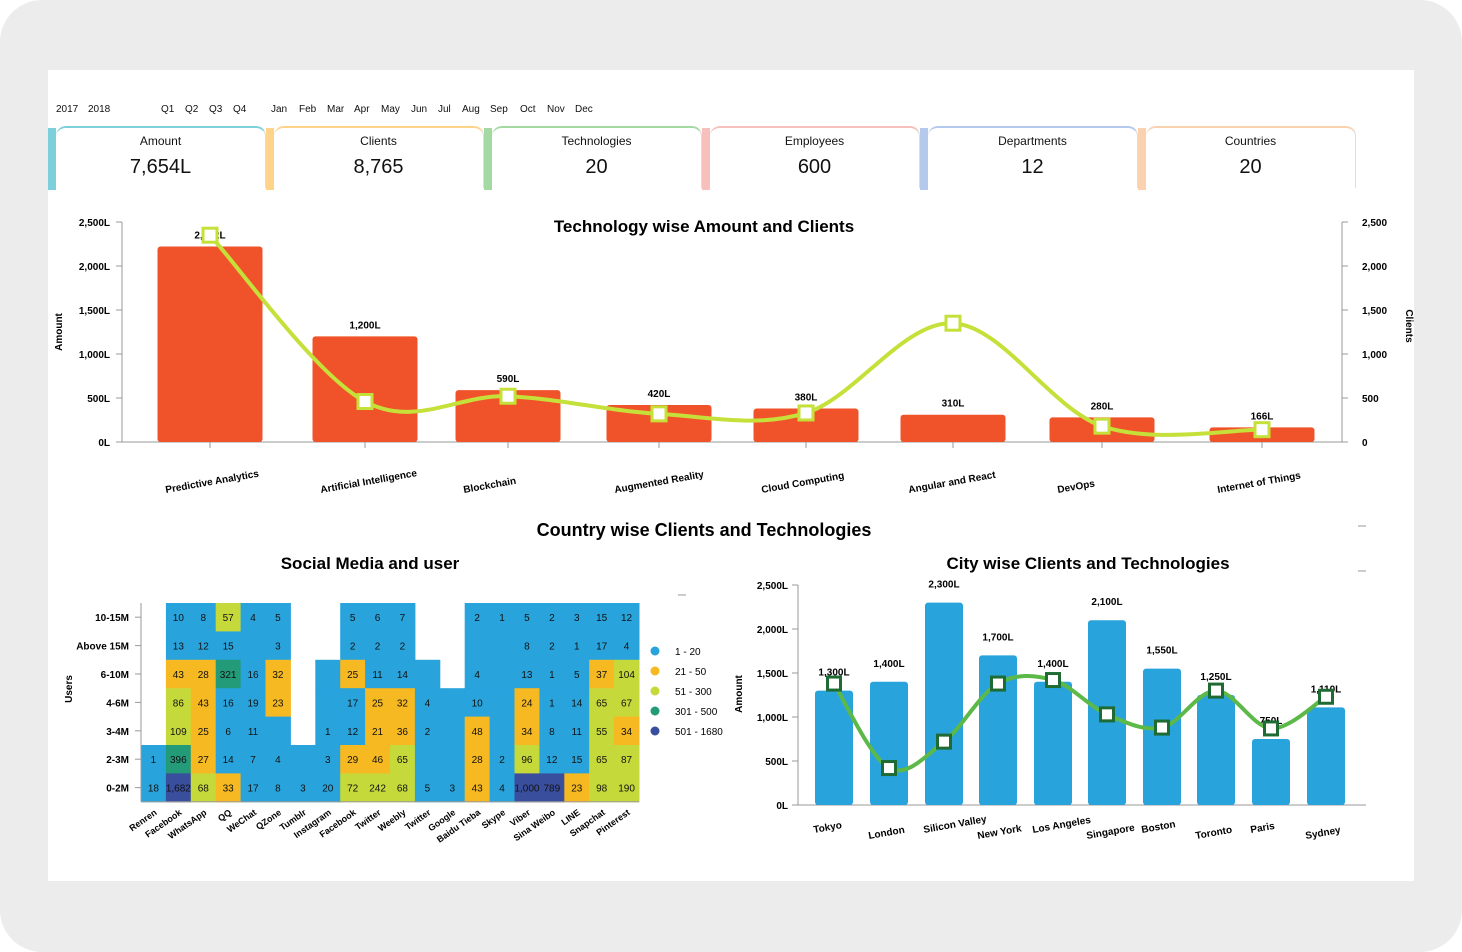  Describe the element at coordinates (584, 109) in the screenshot. I see `month-filter-dec: Dec` at that location.